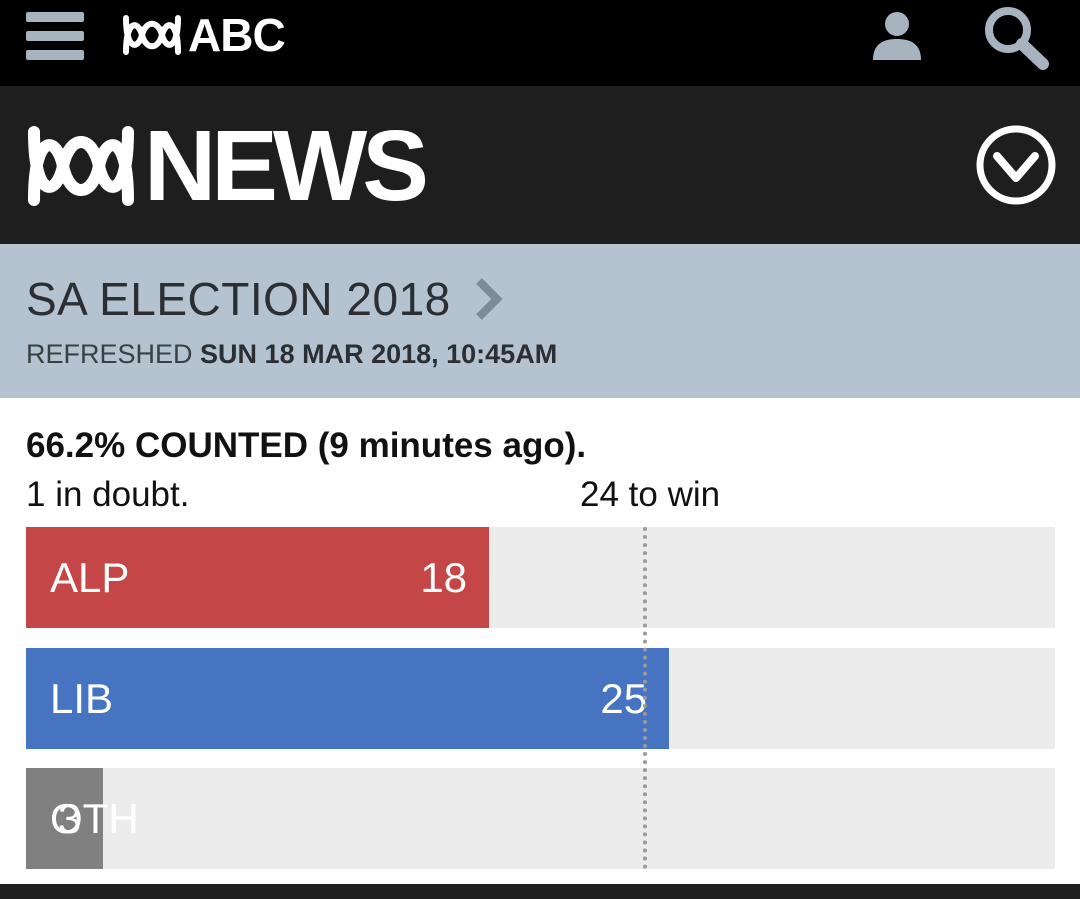 This screenshot has height=899, width=1080. I want to click on party-seats: 3, so click(69, 818).